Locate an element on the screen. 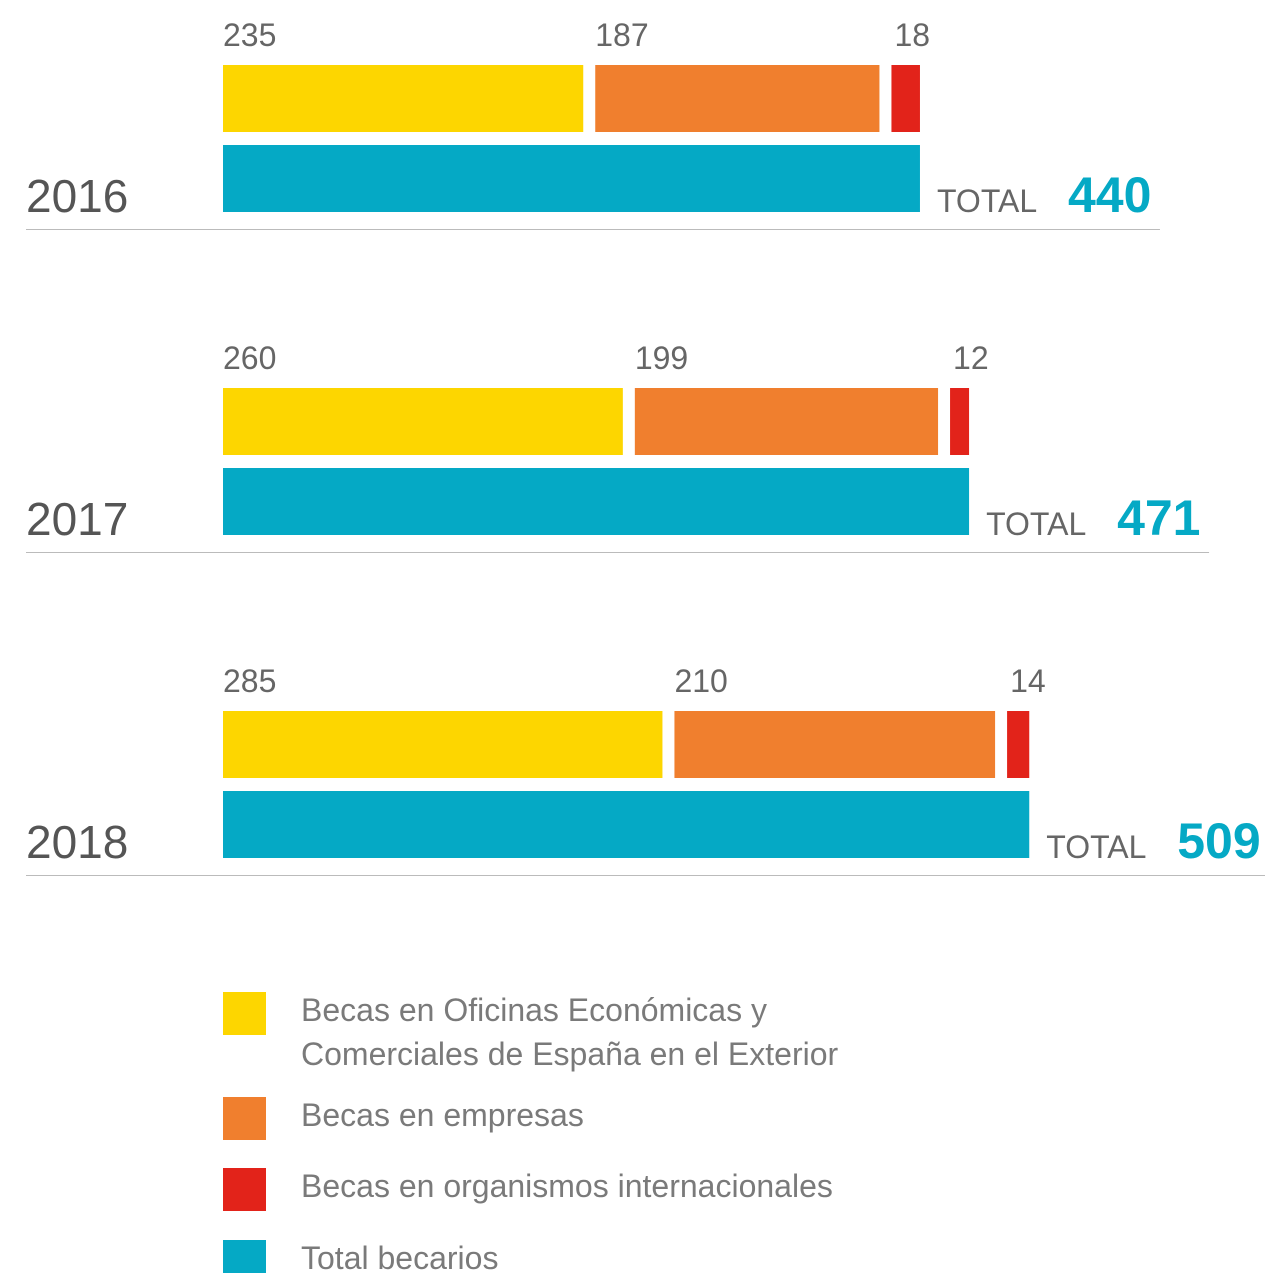 This screenshot has width=1265, height=1273. legend-item: Becas en organismos internacionales is located at coordinates (572, 1187).